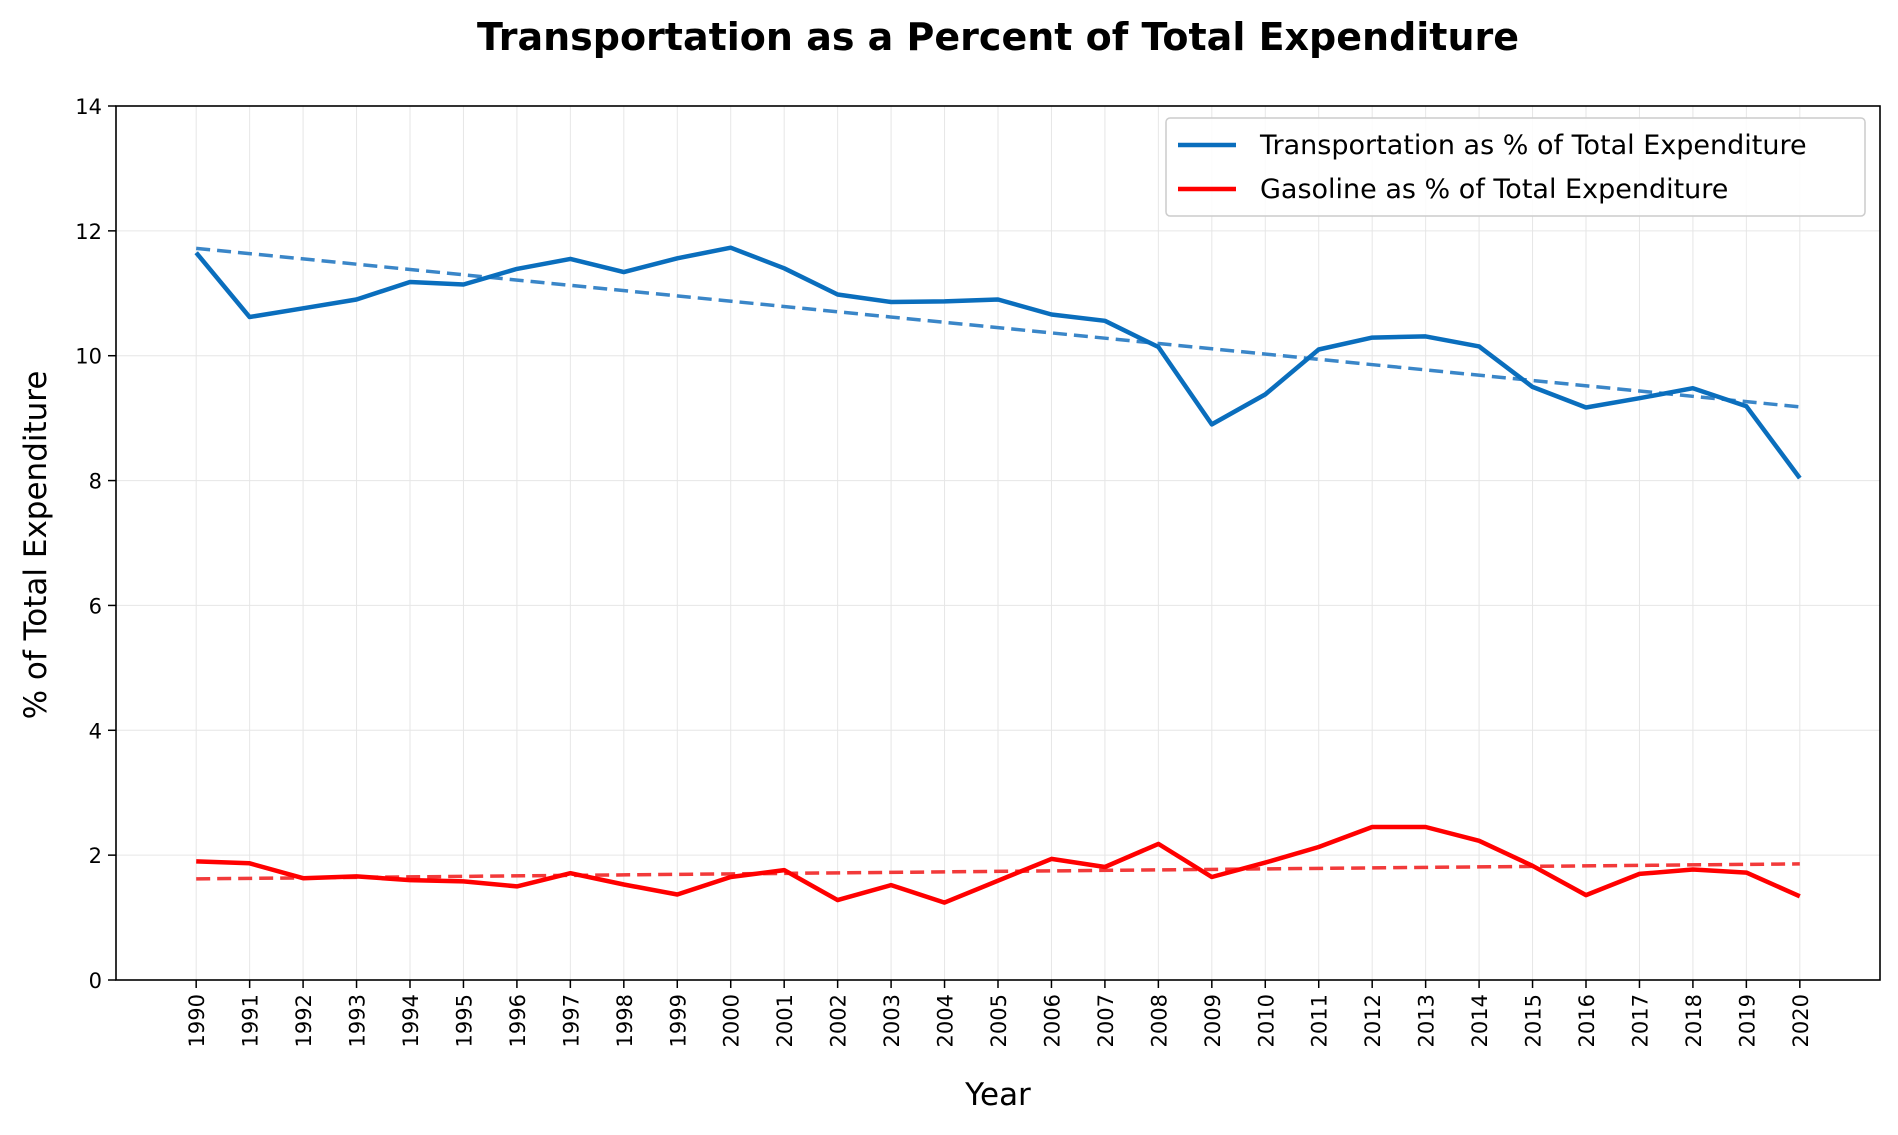 The height and width of the screenshot is (1135, 1898). I want to click on x-tick-label: 1990, so click(197, 1020).